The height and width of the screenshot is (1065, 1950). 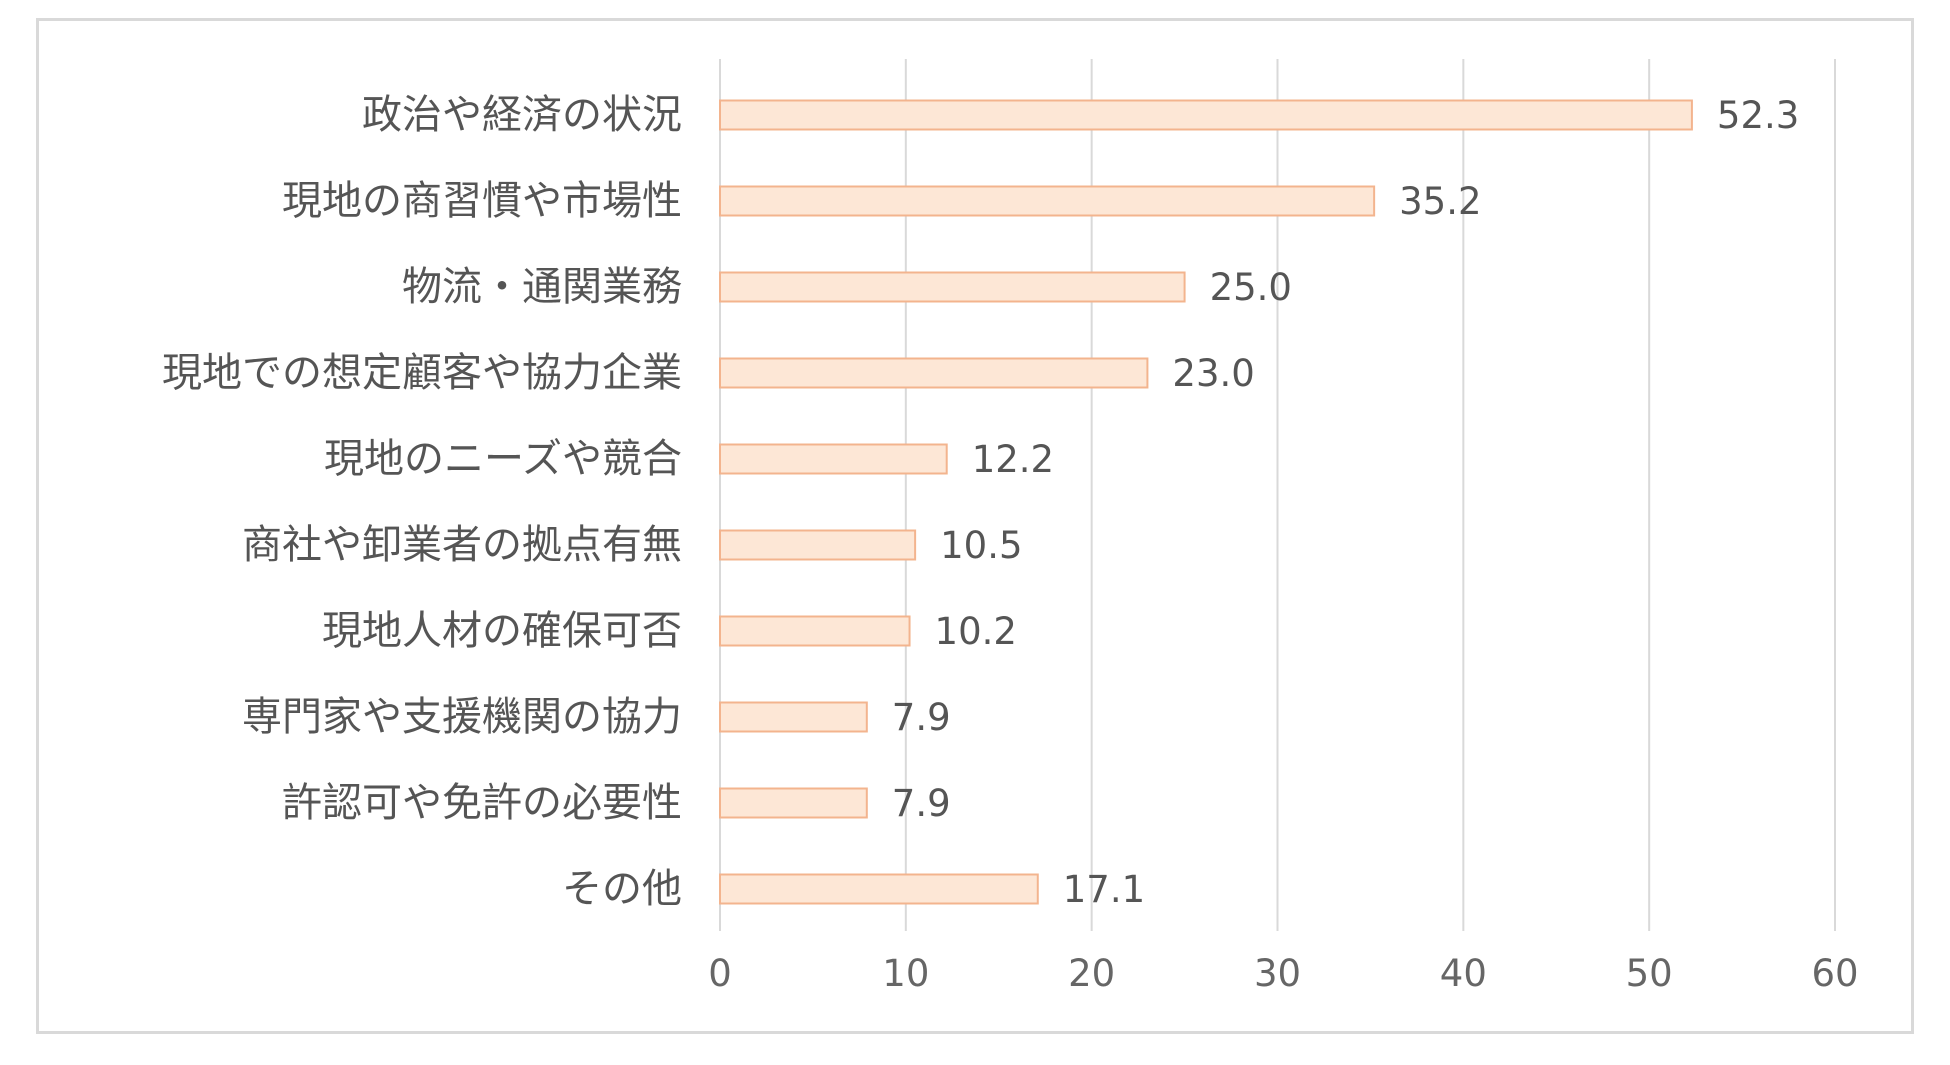 I want to click on category-label: その他, so click(x=622, y=889).